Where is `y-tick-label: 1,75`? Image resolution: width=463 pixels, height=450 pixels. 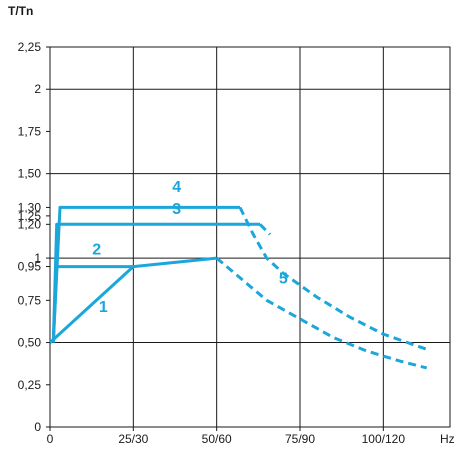
y-tick-label: 1,75 is located at coordinates (30, 131).